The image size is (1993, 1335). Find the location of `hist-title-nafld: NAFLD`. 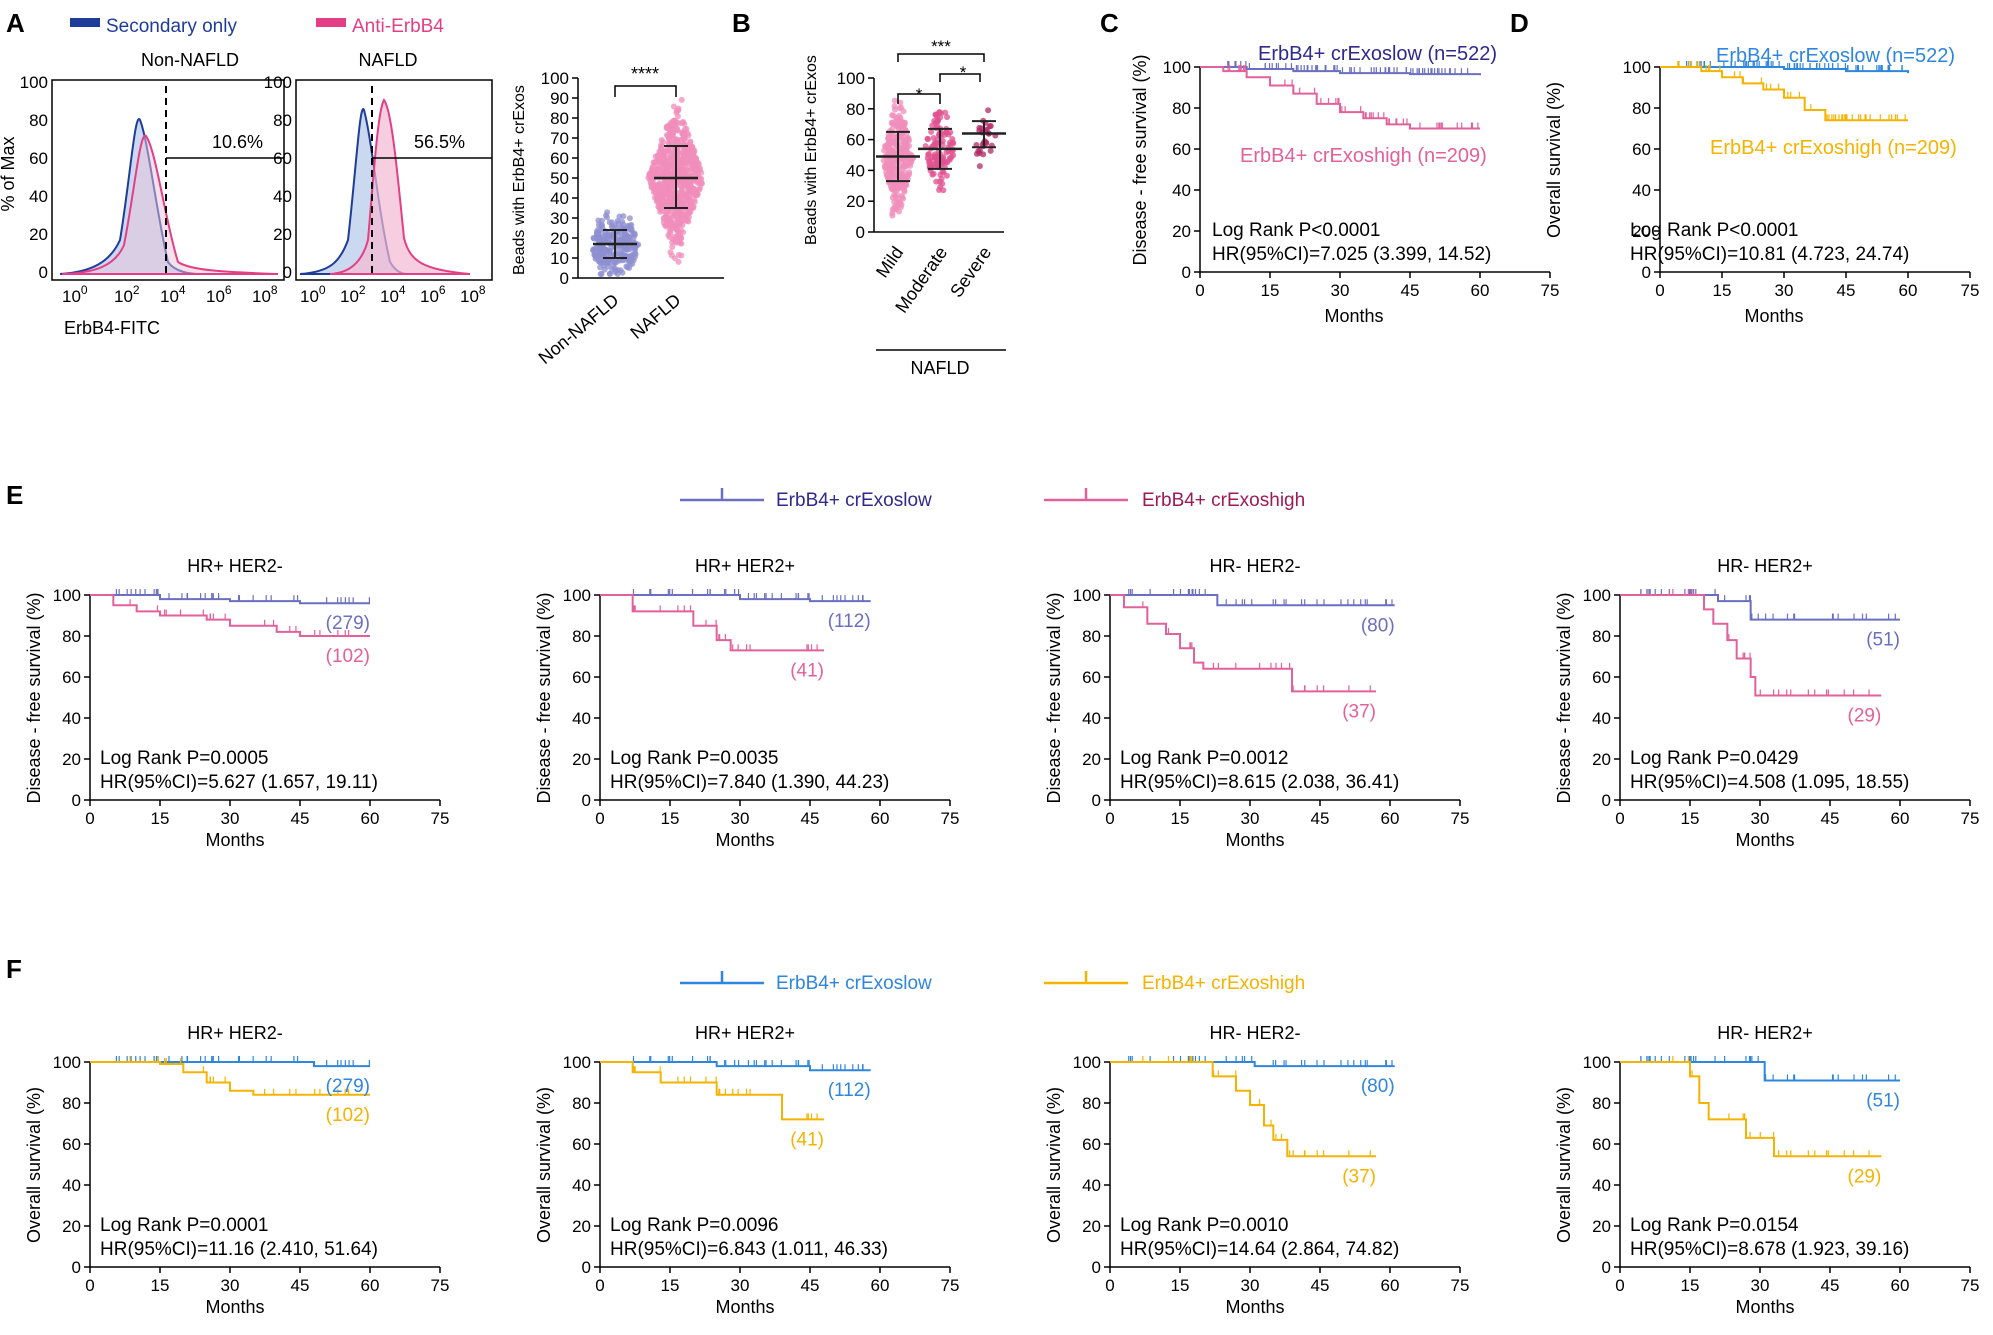

hist-title-nafld: NAFLD is located at coordinates (387, 60).